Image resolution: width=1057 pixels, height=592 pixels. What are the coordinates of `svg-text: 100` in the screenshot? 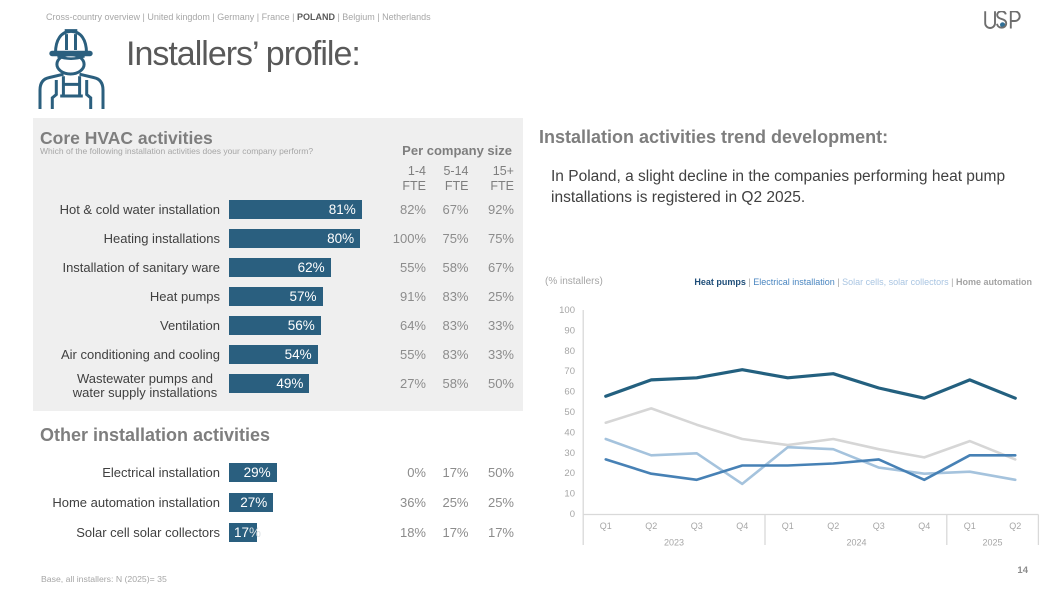 It's located at (567, 310).